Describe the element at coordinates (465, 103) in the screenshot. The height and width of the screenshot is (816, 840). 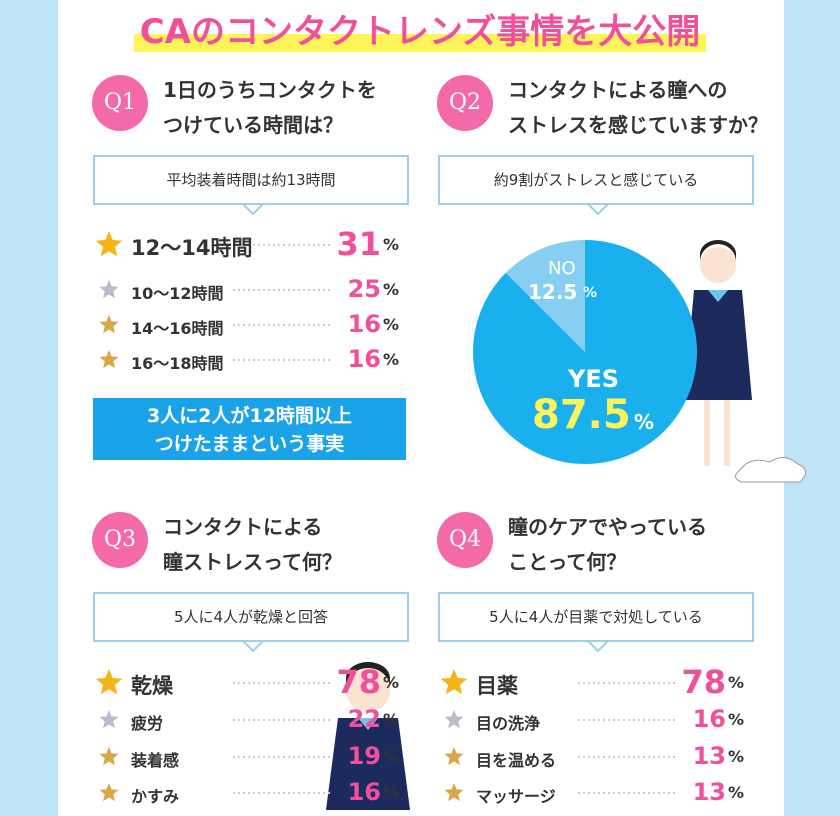
I see `q-badge: Q2` at that location.